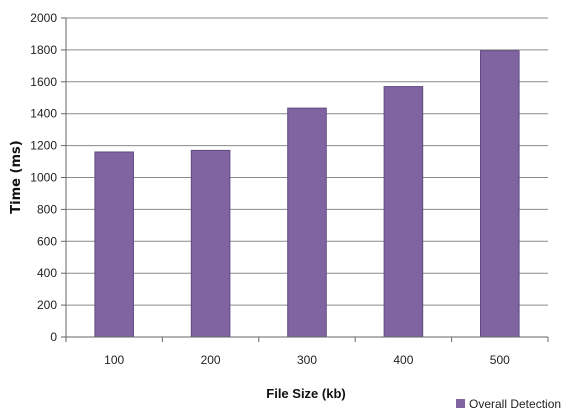 The height and width of the screenshot is (414, 571). I want to click on x-tick-label: 500, so click(500, 360).